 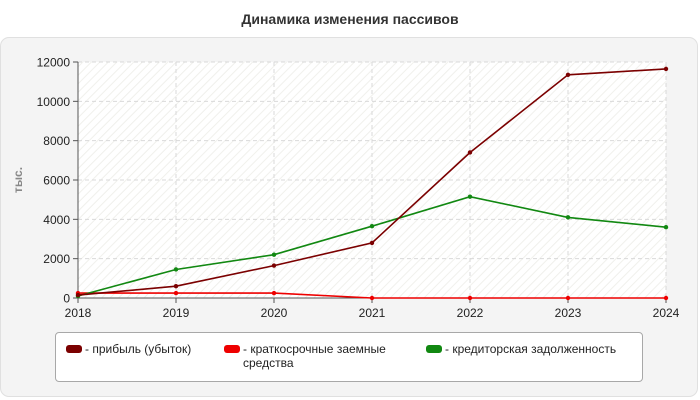 What do you see at coordinates (434, 349) in the screenshot?
I see `legend-swatch-accounts-payable` at bounding box center [434, 349].